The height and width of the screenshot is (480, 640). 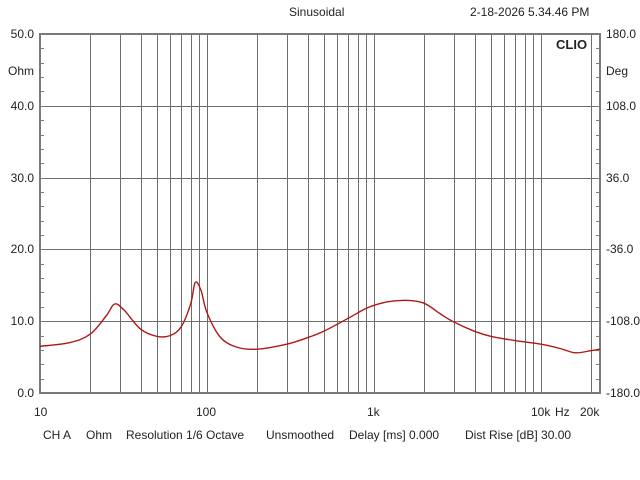 I want to click on x-tick-10k: 10k, so click(x=541, y=412).